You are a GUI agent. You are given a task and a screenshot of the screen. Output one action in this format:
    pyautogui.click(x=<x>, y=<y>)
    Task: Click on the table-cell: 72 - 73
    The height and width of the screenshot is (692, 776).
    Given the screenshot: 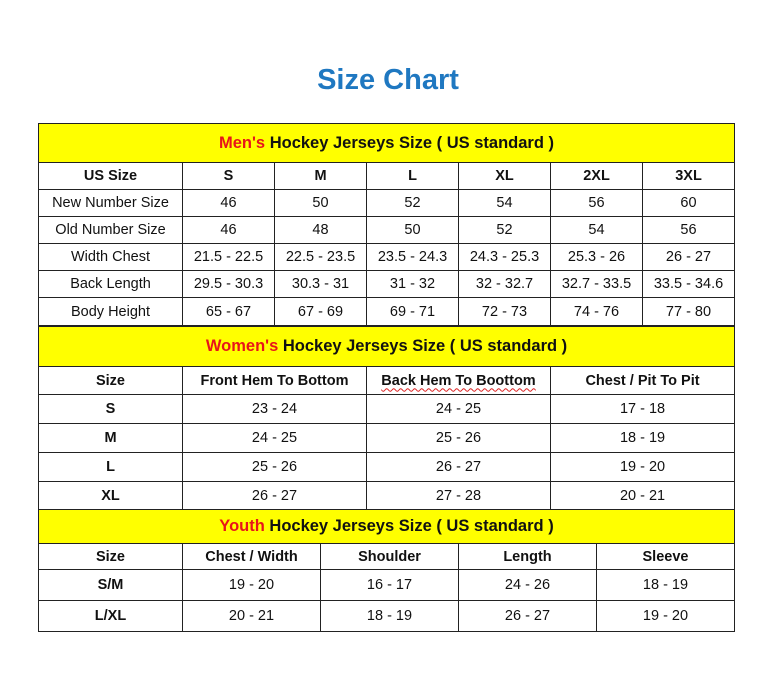 What is the action you would take?
    pyautogui.click(x=504, y=311)
    